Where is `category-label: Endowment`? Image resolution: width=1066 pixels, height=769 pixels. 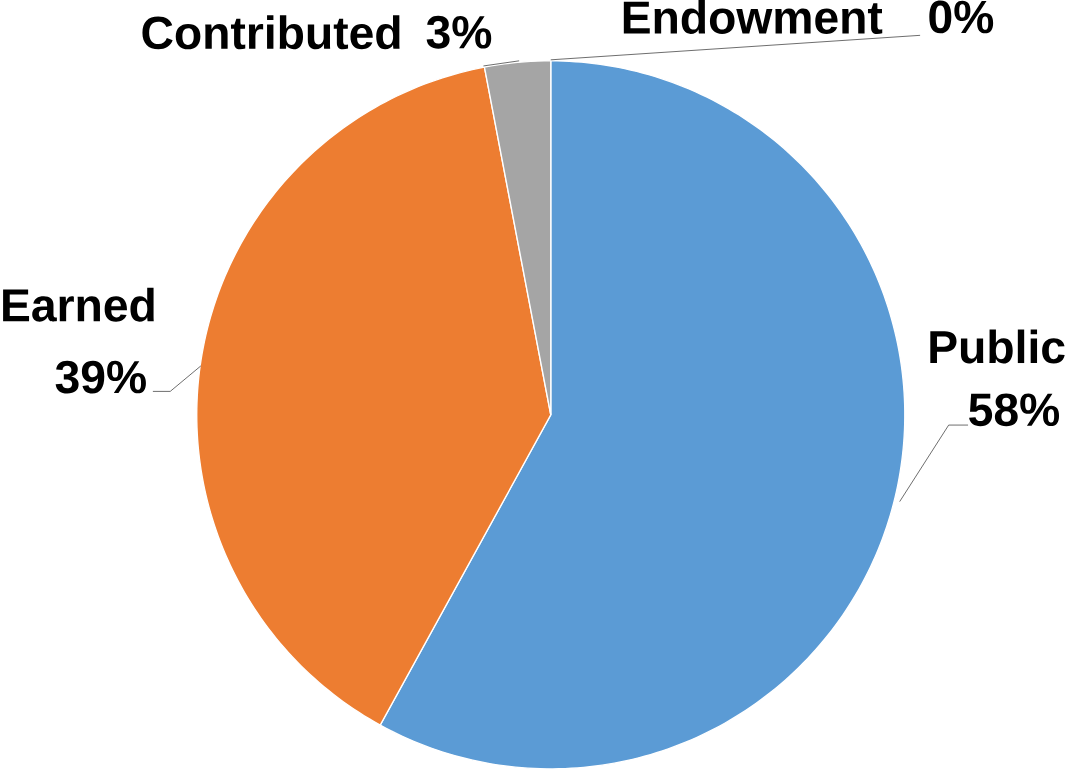 category-label: Endowment is located at coordinates (753, 17).